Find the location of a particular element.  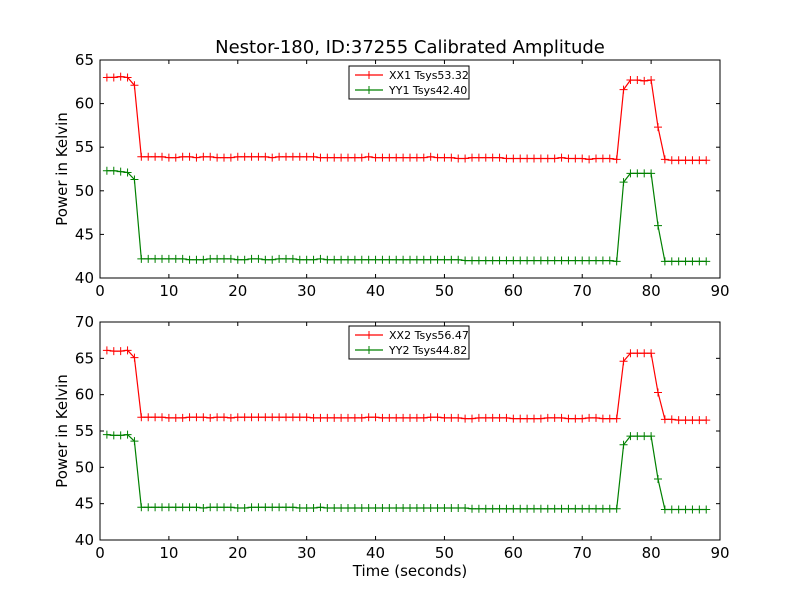

y-tick-label: 65 is located at coordinates (84, 60).